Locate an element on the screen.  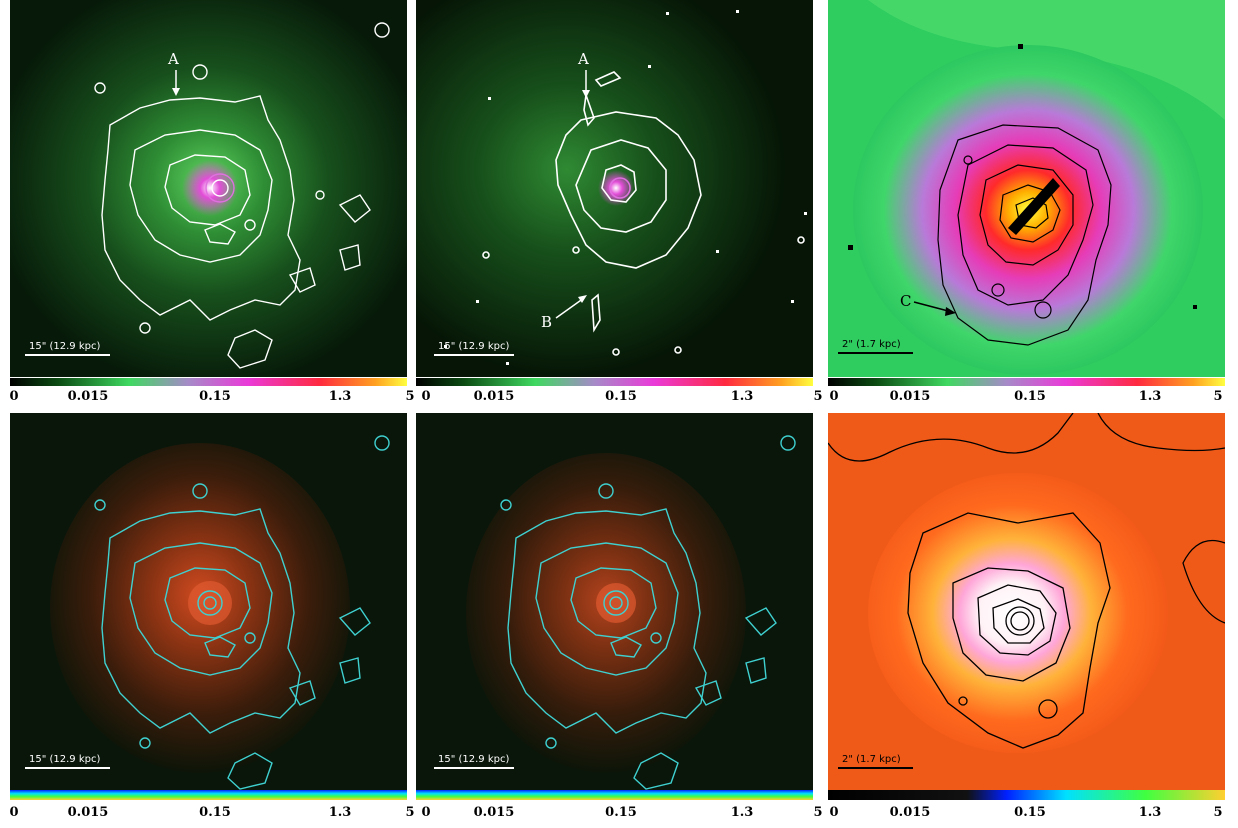
annotation-b-label: B is located at coordinates (547, 322).